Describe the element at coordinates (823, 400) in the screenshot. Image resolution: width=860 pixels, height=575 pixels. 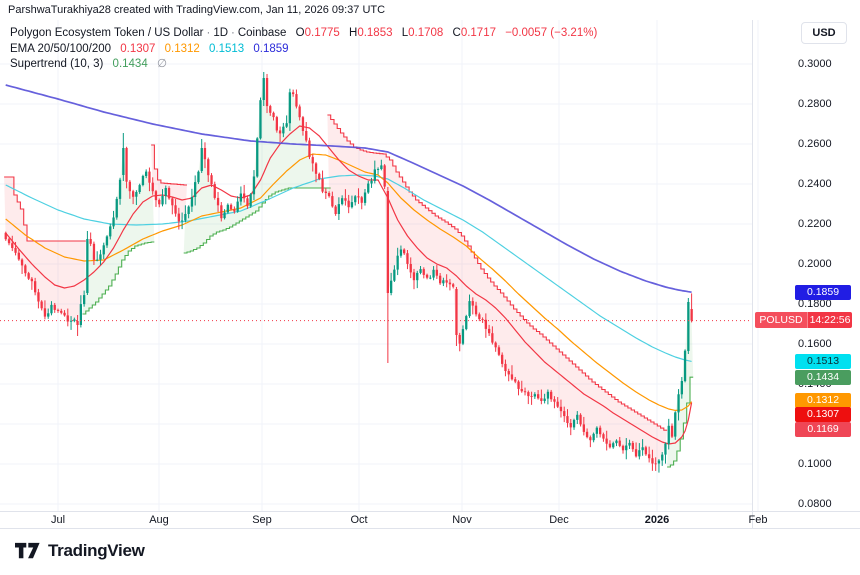
I see `ema50-price-tag: 0.1312` at that location.